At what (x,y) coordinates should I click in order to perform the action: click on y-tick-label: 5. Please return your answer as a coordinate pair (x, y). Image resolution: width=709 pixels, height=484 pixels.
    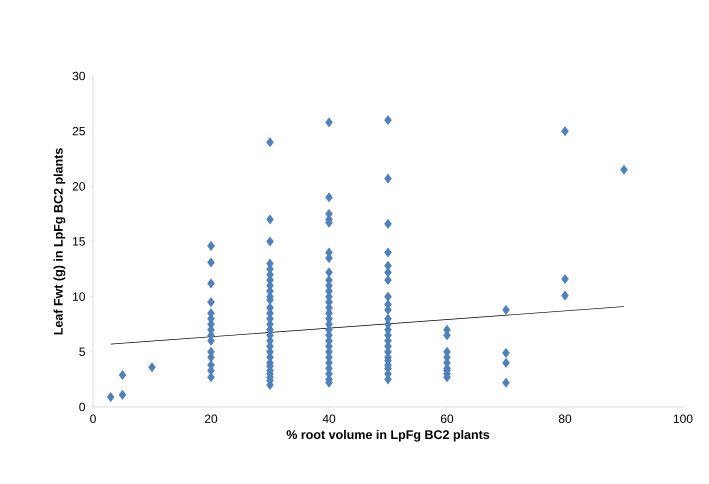
    Looking at the image, I should click on (82, 352).